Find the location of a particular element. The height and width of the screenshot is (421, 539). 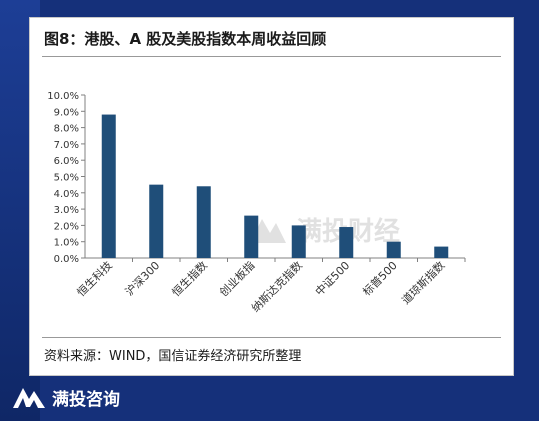

y-tick-label: 4.0% is located at coordinates (66, 194).